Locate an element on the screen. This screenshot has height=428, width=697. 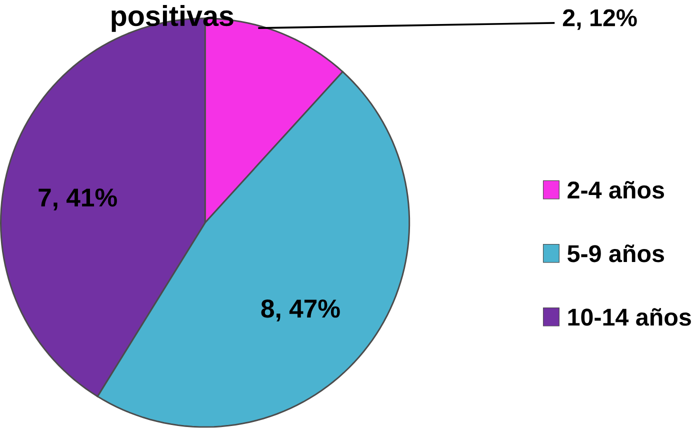
data-label: 8, 47% is located at coordinates (300, 311).